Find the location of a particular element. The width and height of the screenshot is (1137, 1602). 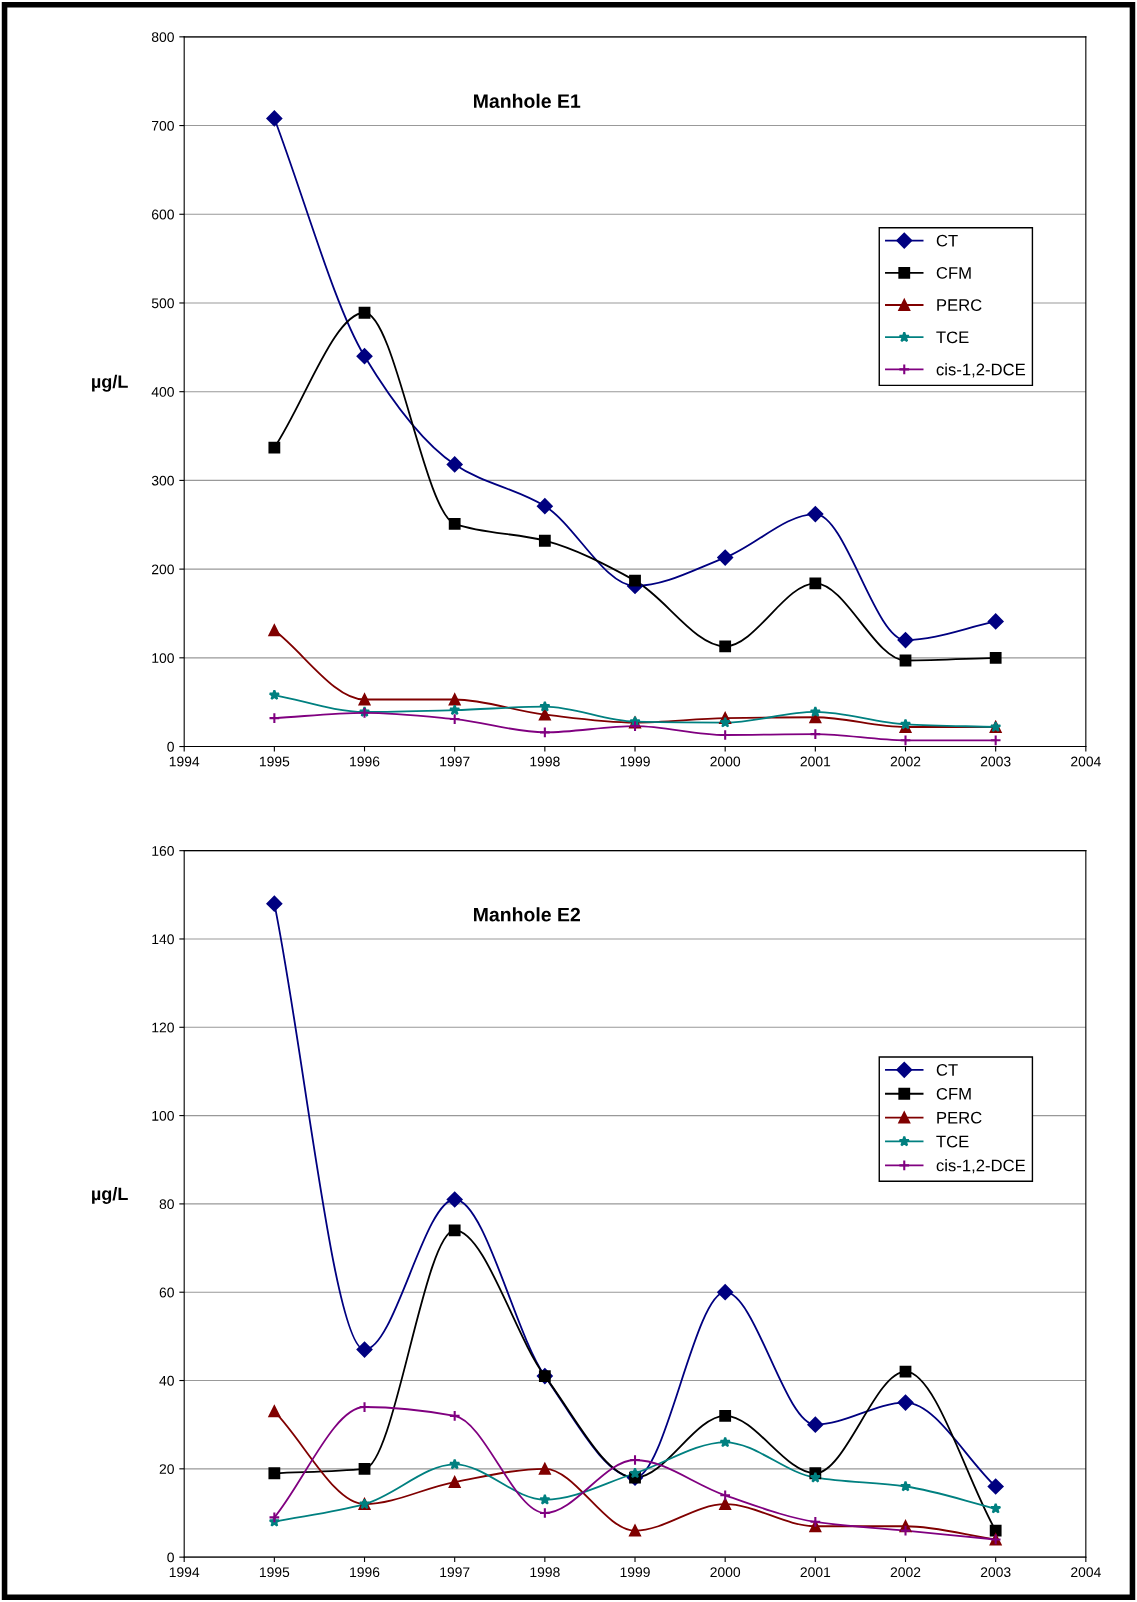

y-tick-label: 120 is located at coordinates (163, 1027).